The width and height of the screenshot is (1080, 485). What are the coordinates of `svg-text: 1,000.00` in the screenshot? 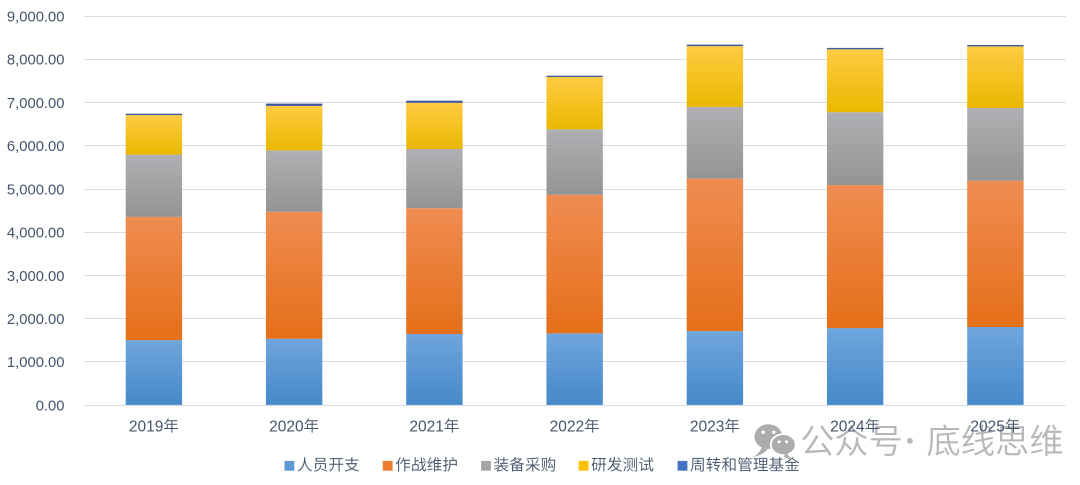 It's located at (36, 363).